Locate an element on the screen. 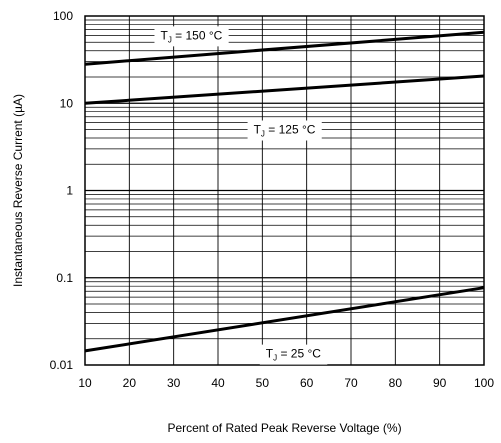 This screenshot has height=443, width=501. y-tick-label: 0.1 is located at coordinates (64, 278).